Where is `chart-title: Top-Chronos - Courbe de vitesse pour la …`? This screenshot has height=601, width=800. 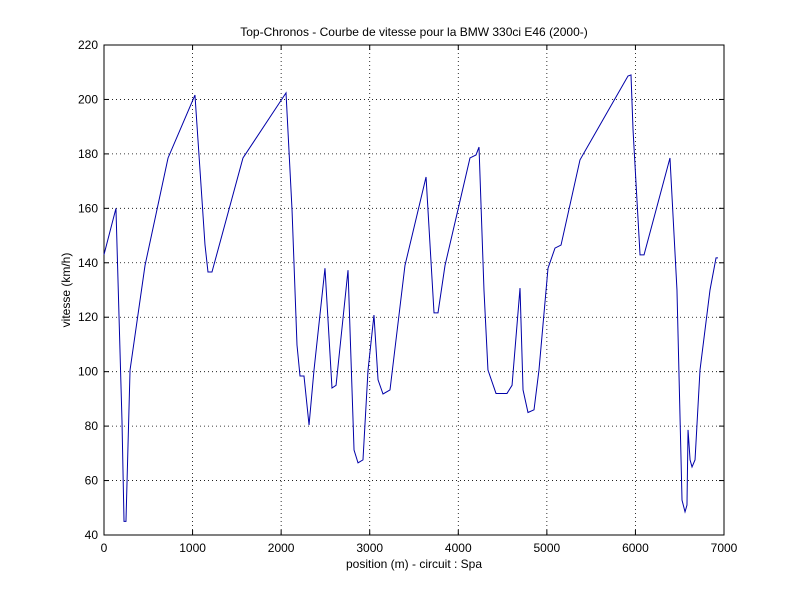
chart-title: Top-Chronos - Courbe de vitesse pour la … is located at coordinates (414, 32).